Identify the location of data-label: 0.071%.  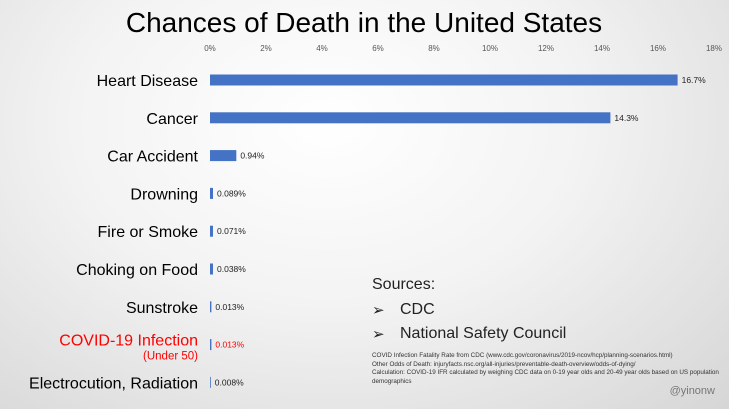
(231, 231).